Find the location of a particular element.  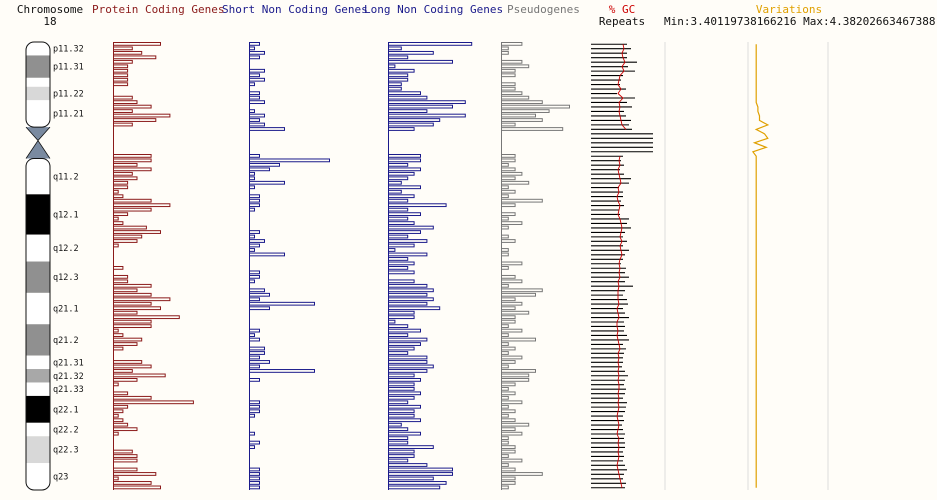

protein-coding-header: Protein Coding Genes is located at coordinates (158, 9).